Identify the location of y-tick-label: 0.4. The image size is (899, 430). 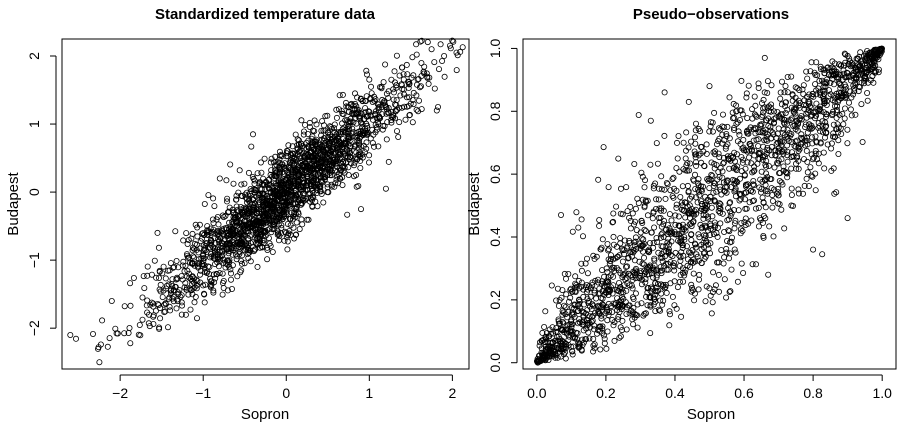
(495, 237).